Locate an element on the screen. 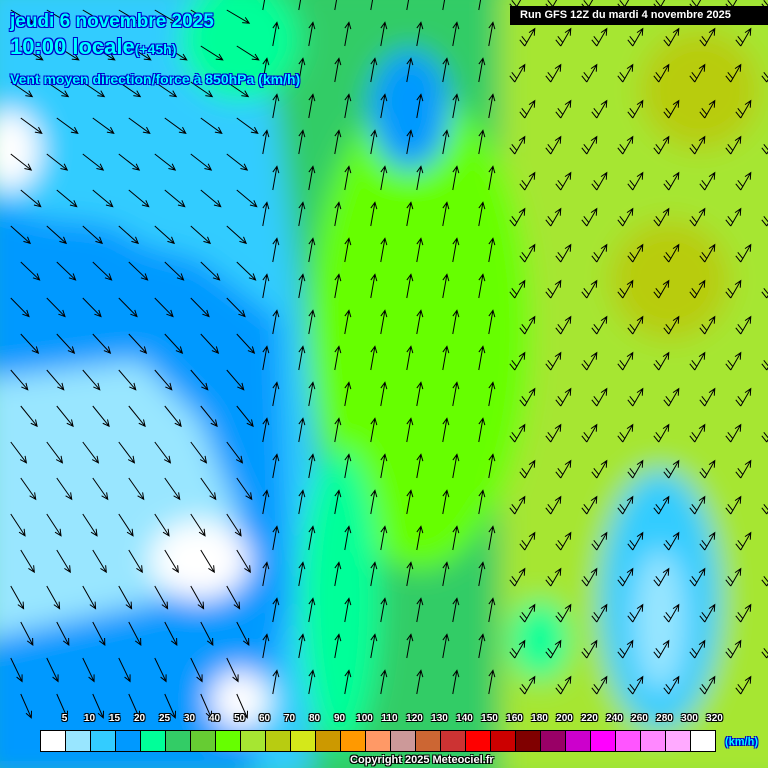  model-run-banner: Run GFS 12Z du mardi 4 novembre 2025 is located at coordinates (639, 15).